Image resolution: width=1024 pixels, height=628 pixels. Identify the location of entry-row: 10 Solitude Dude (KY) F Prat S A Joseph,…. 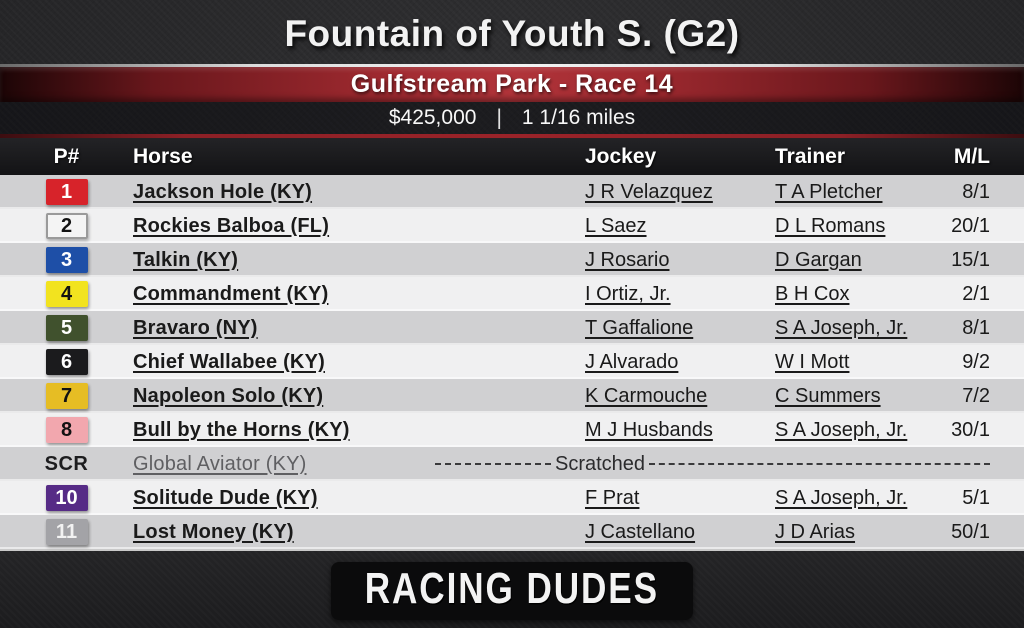
(512, 498).